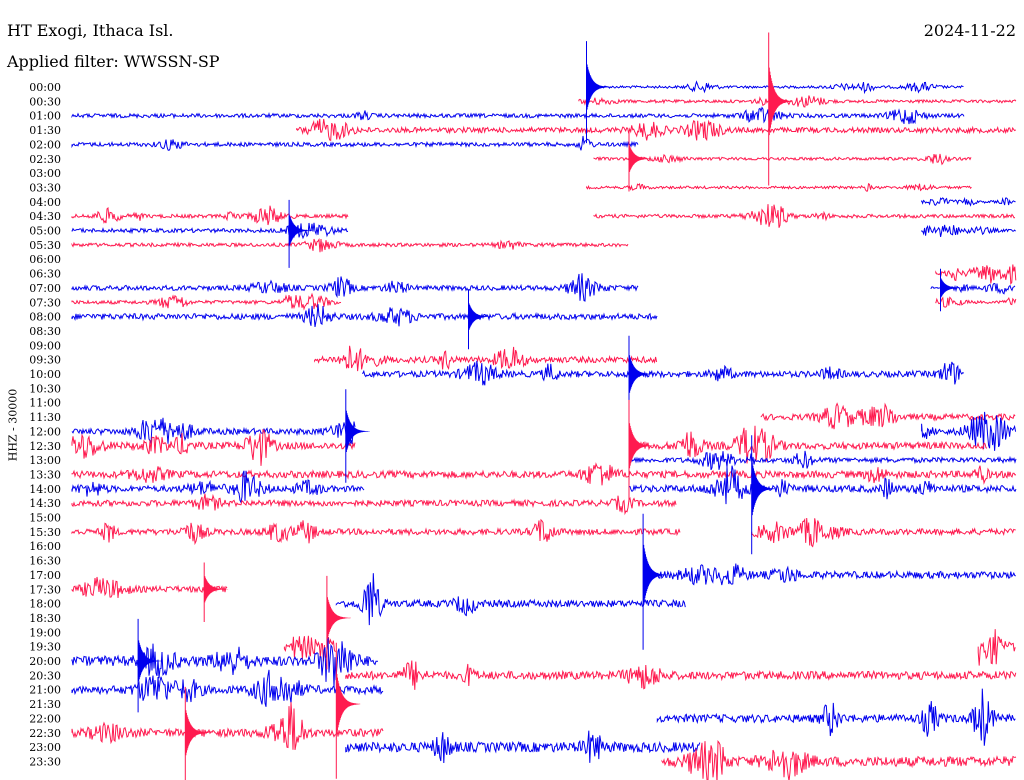  Describe the element at coordinates (45, 159) in the screenshot. I see `row-tick-label: 02:30` at that location.